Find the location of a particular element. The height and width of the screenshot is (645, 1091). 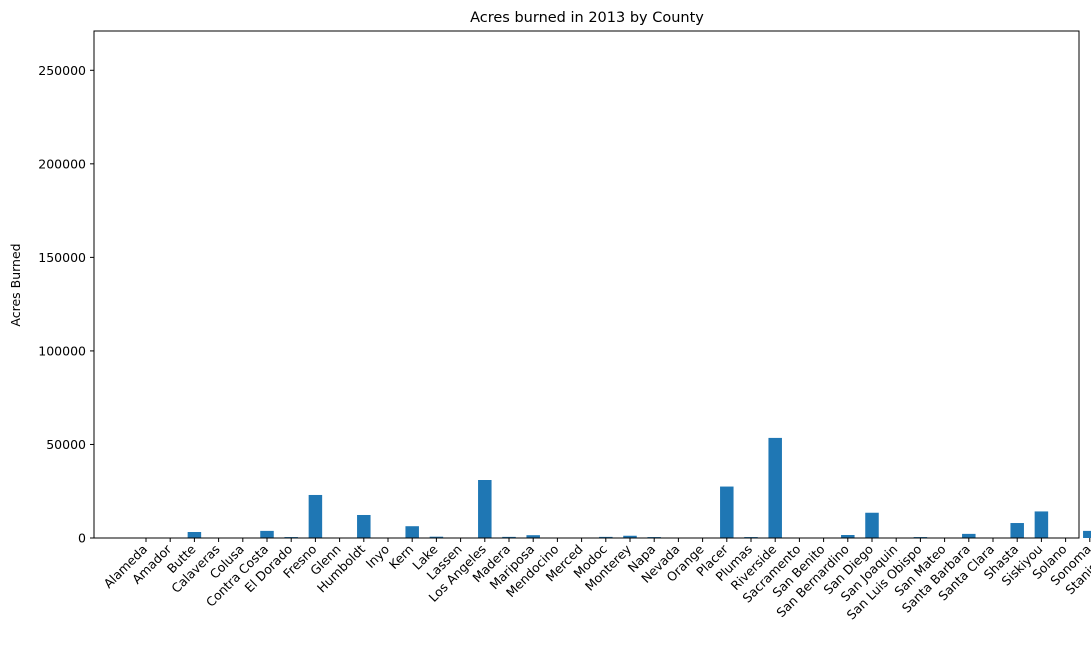

y-tick-label: 250000 is located at coordinates (62, 70).